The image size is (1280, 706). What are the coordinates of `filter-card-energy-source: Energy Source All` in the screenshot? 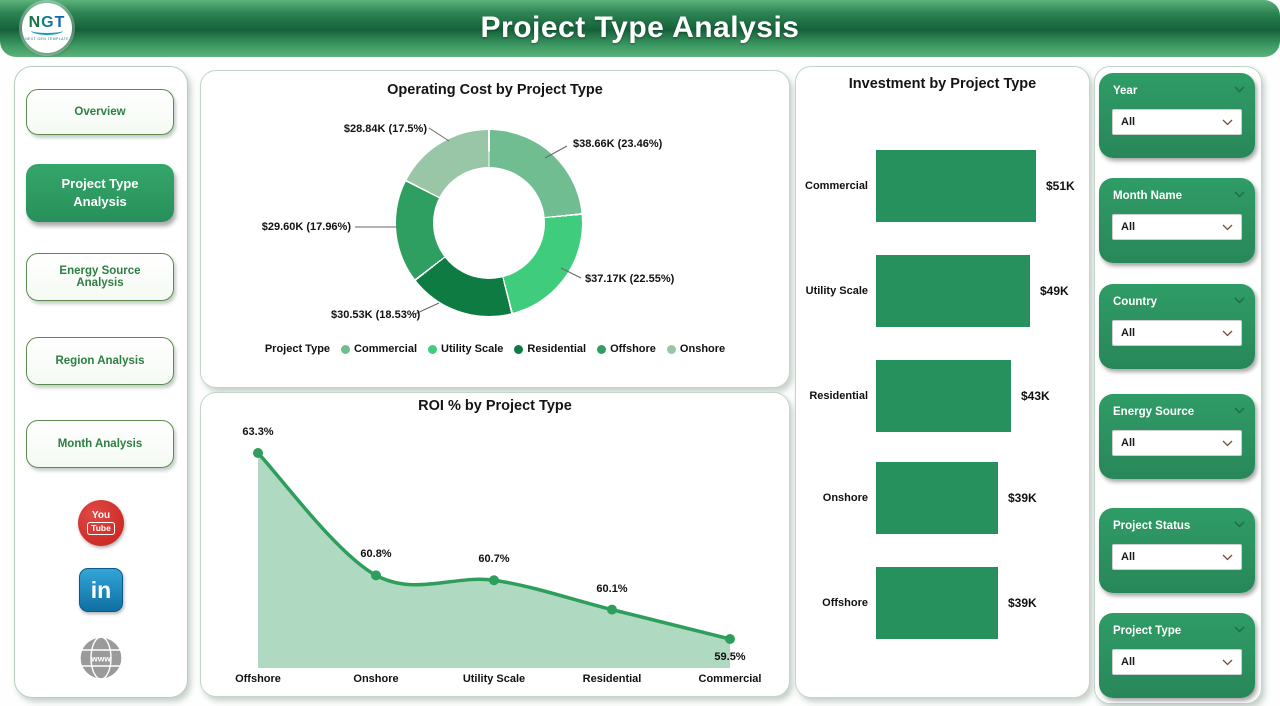 It's located at (1177, 436).